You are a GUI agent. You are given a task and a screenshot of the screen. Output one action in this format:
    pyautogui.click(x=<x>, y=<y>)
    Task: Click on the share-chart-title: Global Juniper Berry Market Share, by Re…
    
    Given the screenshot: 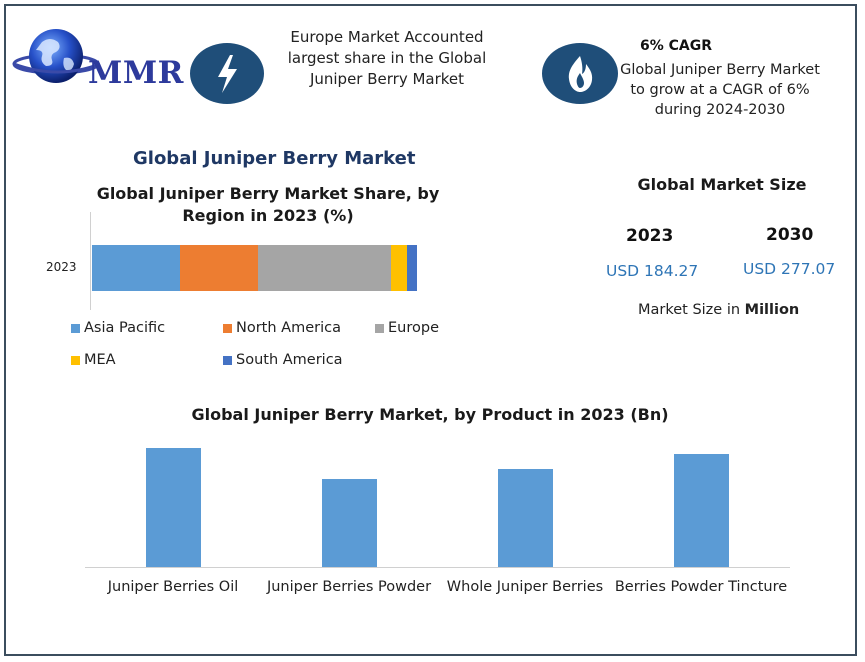 What is the action you would take?
    pyautogui.click(x=268, y=204)
    